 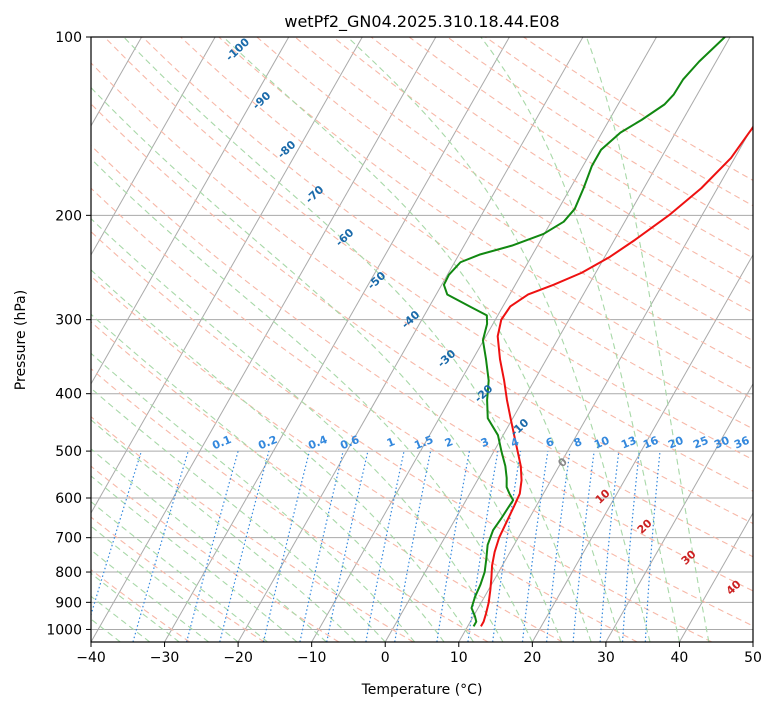 What do you see at coordinates (532, 658) in the screenshot?
I see `x-tick-label: 20` at bounding box center [532, 658].